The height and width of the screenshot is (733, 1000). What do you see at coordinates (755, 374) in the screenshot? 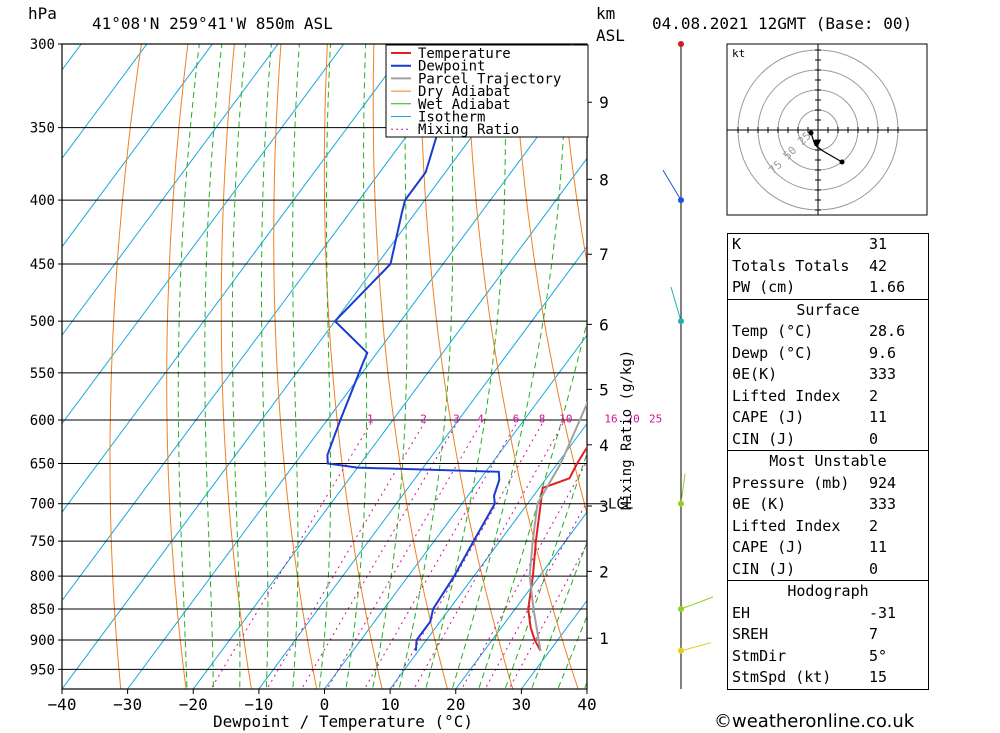
I see `index-label: θE(K)` at bounding box center [755, 374].